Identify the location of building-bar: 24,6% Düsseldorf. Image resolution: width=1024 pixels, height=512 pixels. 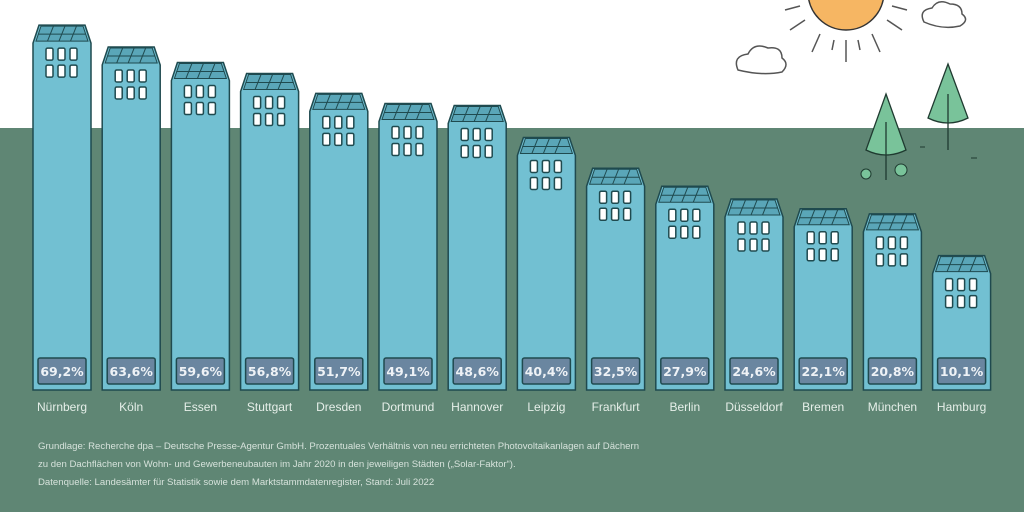
(754, 306).